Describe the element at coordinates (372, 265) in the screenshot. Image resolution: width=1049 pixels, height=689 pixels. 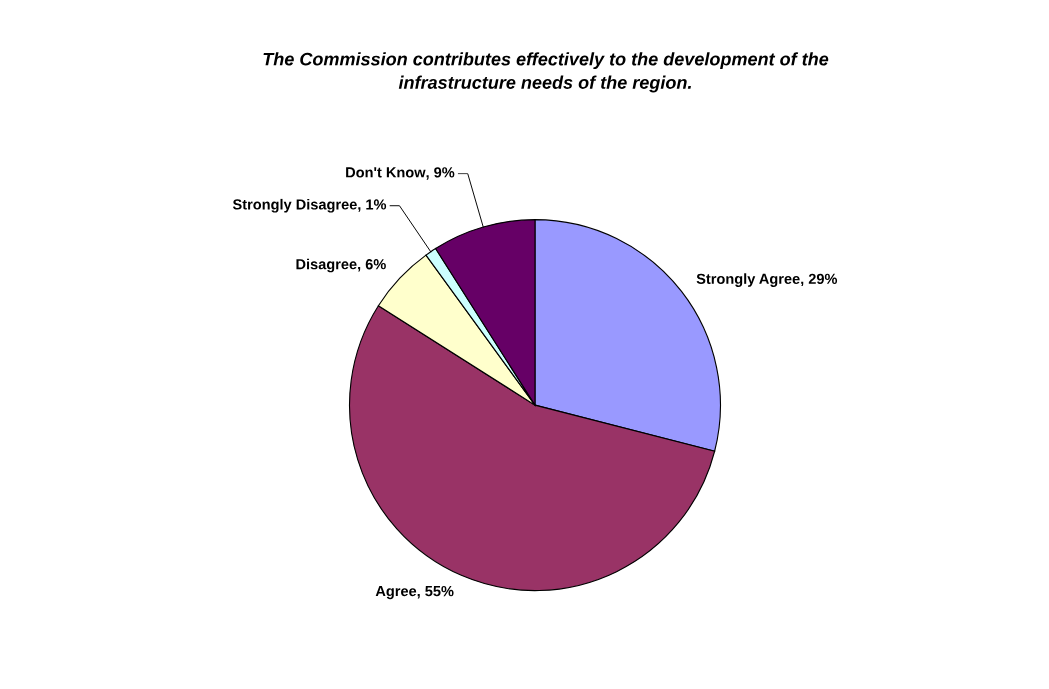
I see `data-label: , 6%` at that location.